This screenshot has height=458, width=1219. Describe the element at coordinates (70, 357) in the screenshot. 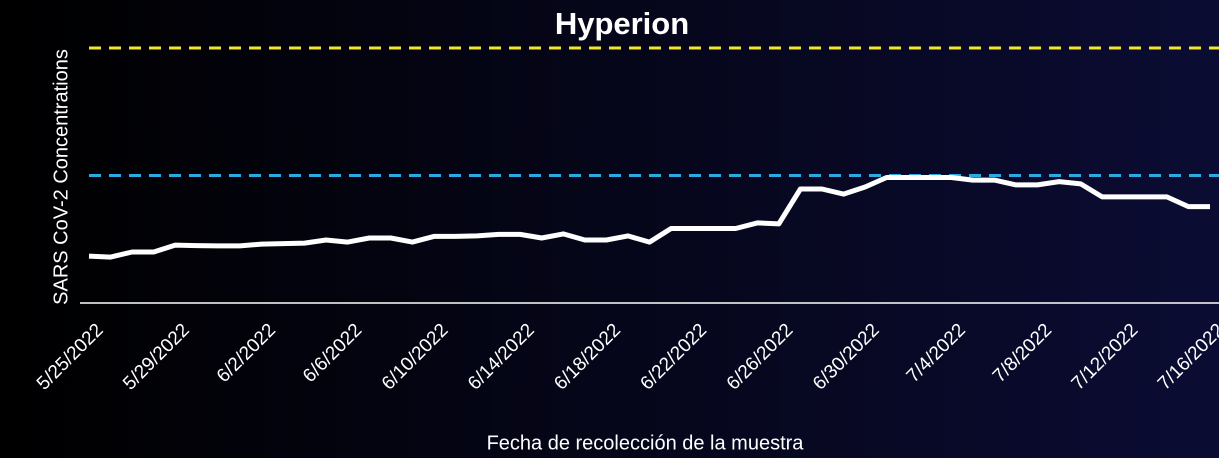

I see `x-tick-label: 5/25/2022` at that location.